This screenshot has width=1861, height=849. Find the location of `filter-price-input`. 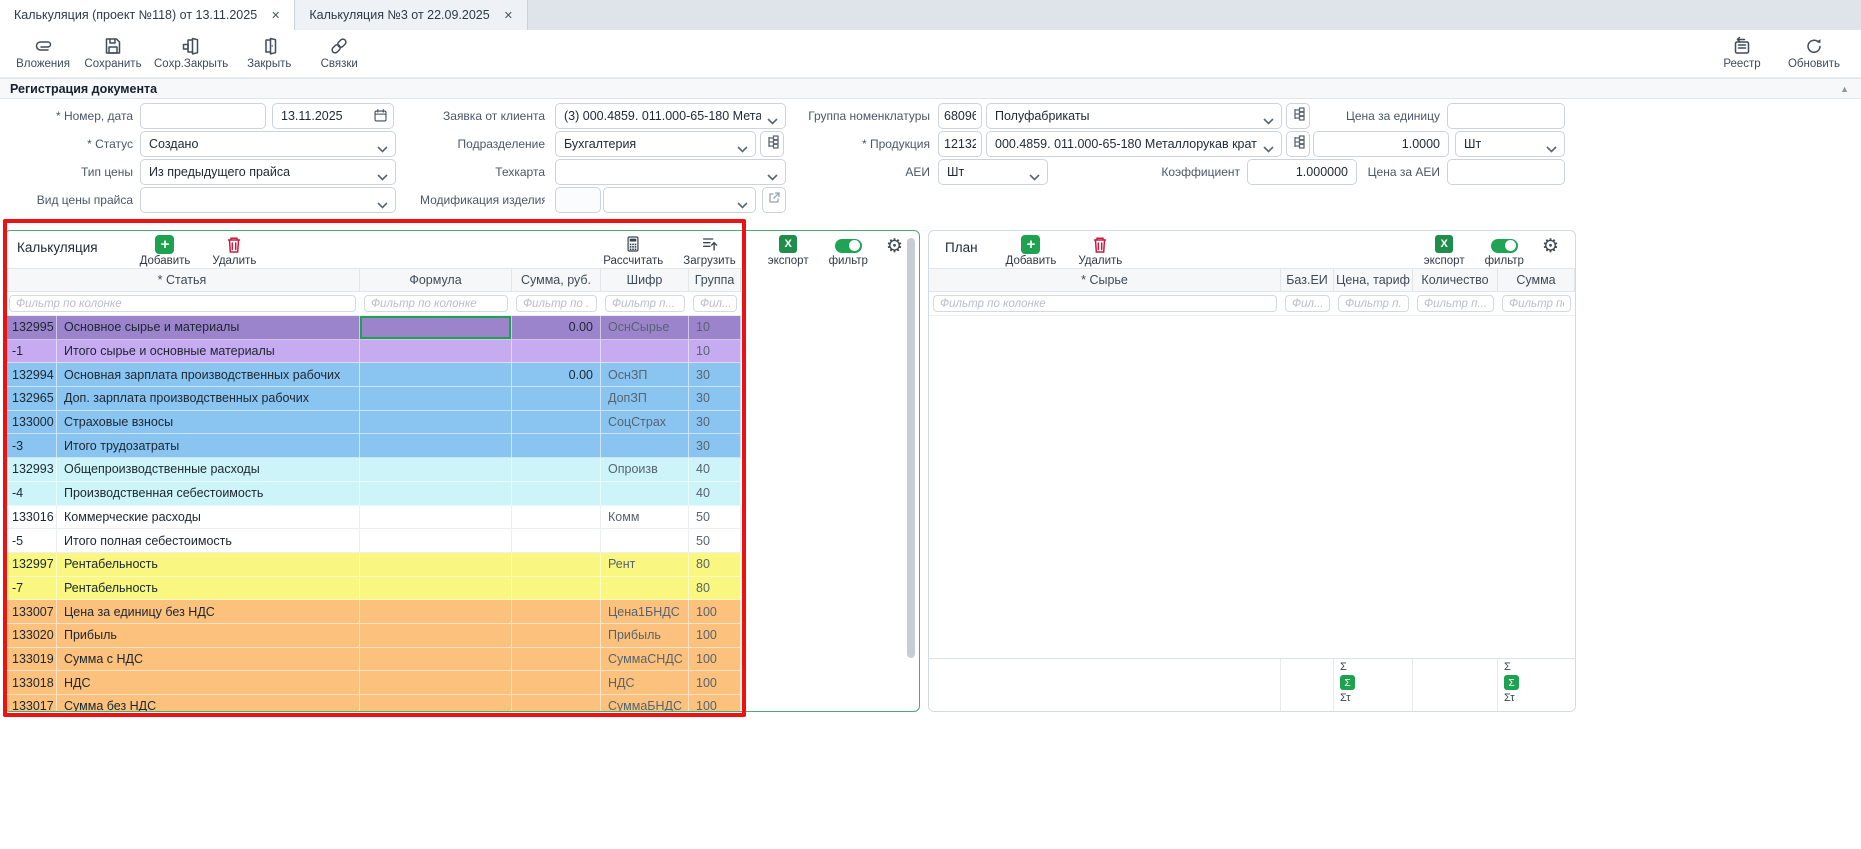

filter-price-input is located at coordinates (1373, 303).